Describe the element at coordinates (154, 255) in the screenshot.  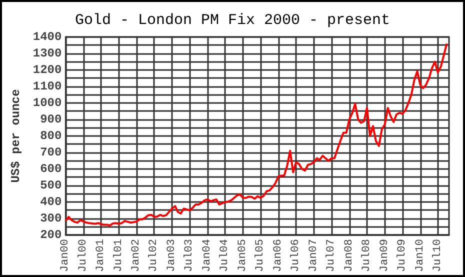
I see `x-tick-label: Jul02` at that location.